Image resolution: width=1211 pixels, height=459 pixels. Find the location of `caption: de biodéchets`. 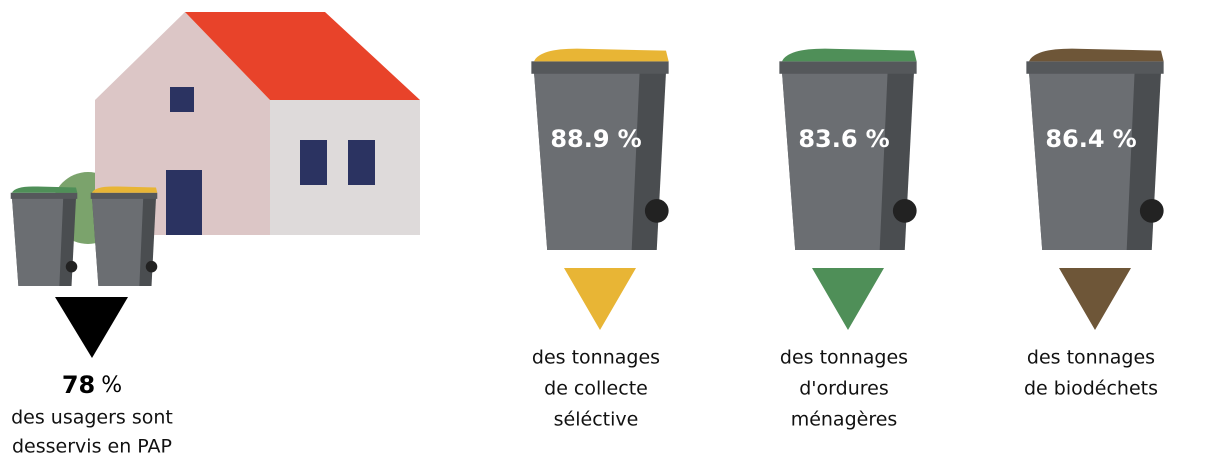

caption: de biodéchets is located at coordinates (1091, 389).